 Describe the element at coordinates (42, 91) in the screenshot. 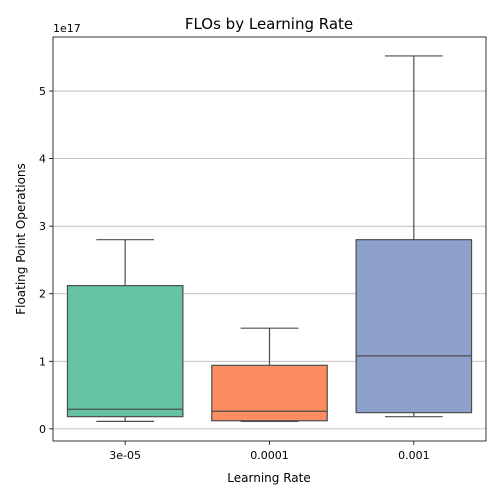

I see `y-tick-label: 5` at that location.